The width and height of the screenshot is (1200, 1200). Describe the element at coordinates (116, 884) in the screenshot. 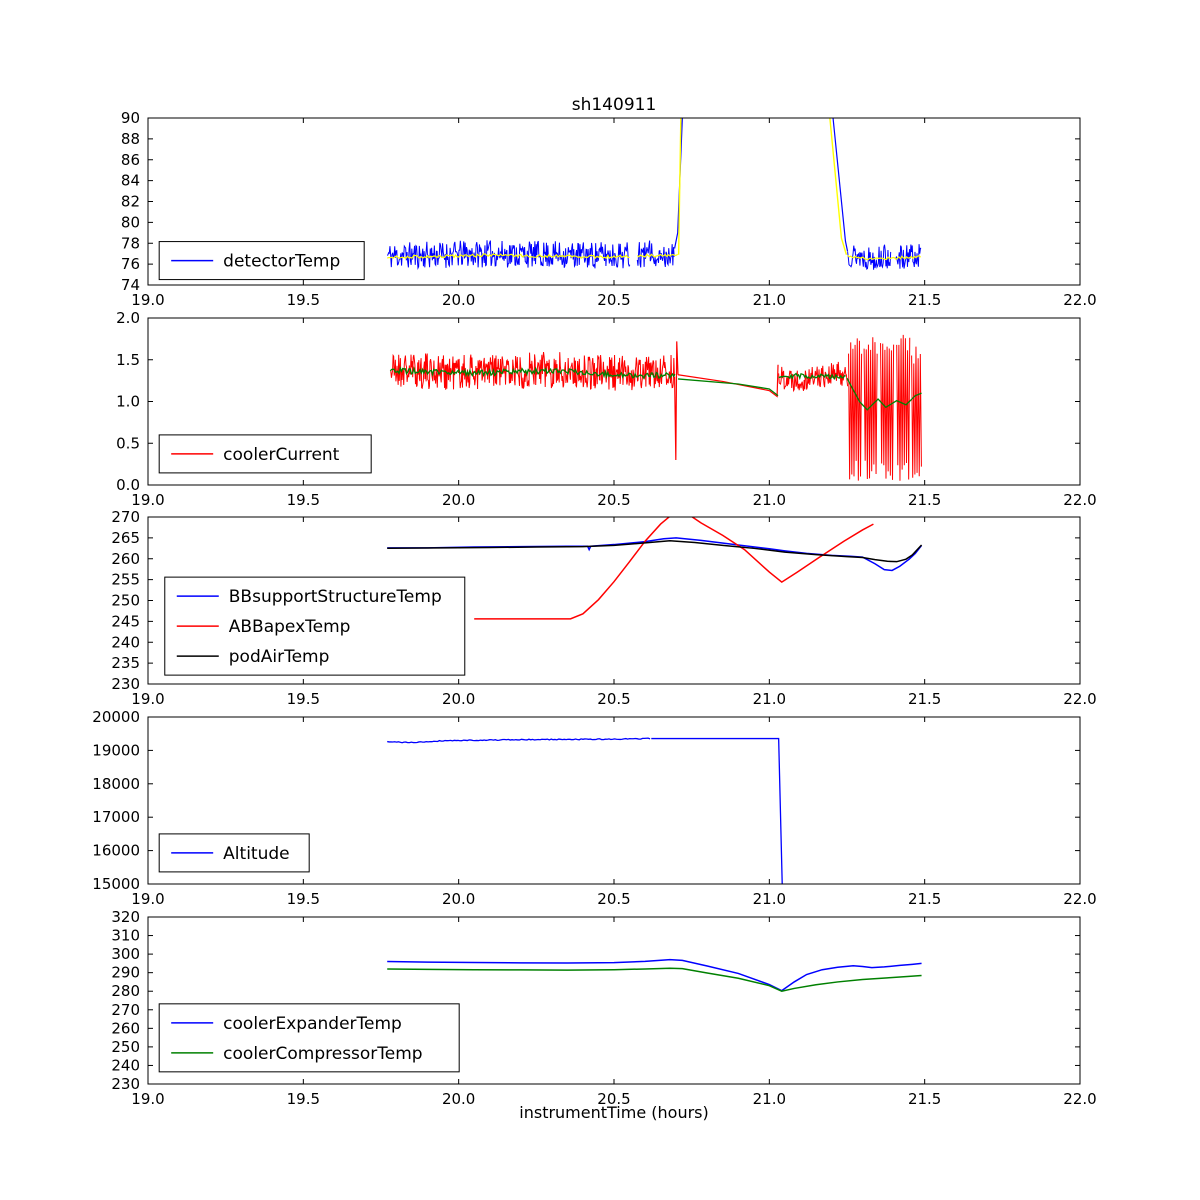

I see `y-tick-label: 15000` at that location.